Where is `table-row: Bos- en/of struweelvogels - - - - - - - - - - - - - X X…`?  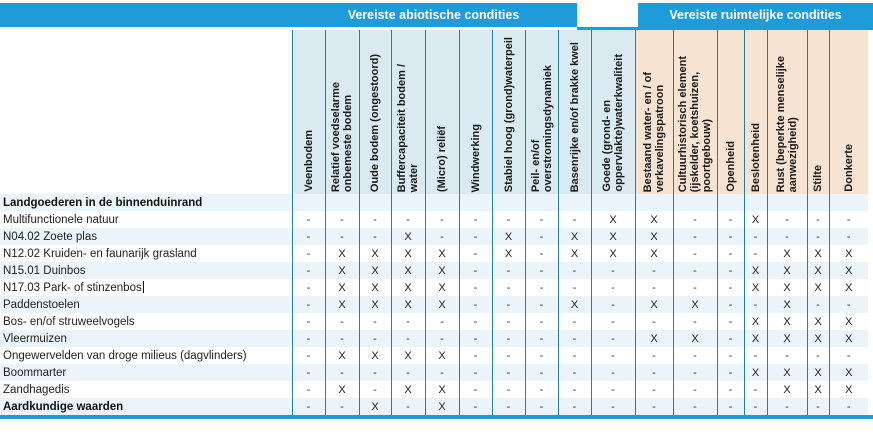 table-row: Bos- en/of struweelvogels - - - - - - - - - - - - - X X… is located at coordinates (434, 321).